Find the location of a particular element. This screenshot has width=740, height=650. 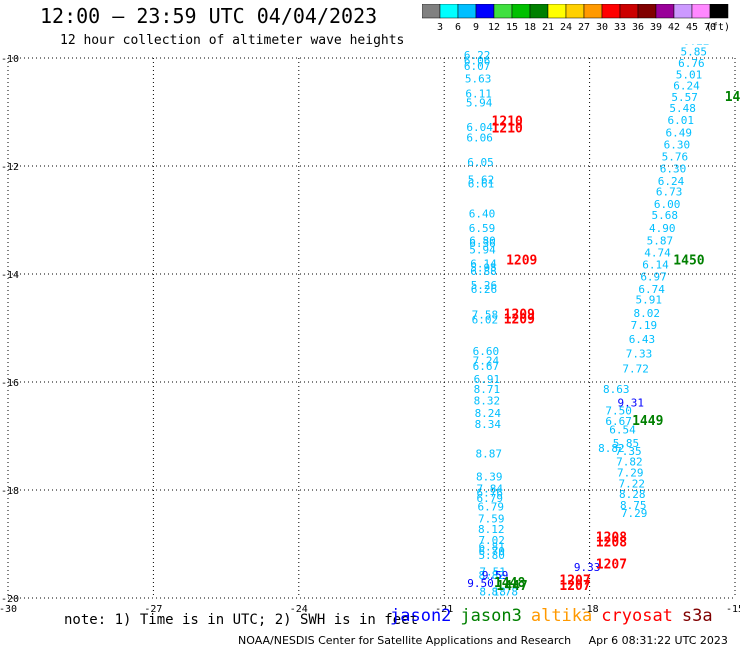

wave-height-value: 8.75 is located at coordinates (633, 505).